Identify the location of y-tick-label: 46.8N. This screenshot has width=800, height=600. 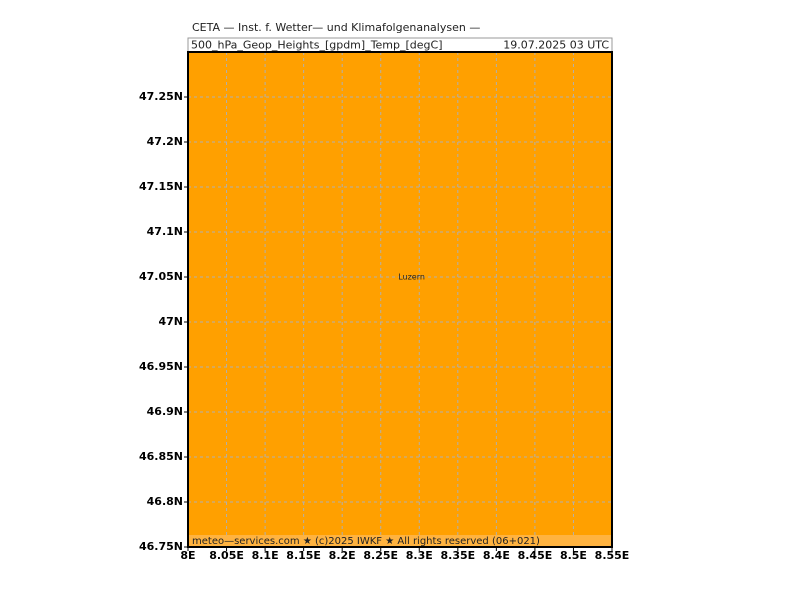
(165, 501).